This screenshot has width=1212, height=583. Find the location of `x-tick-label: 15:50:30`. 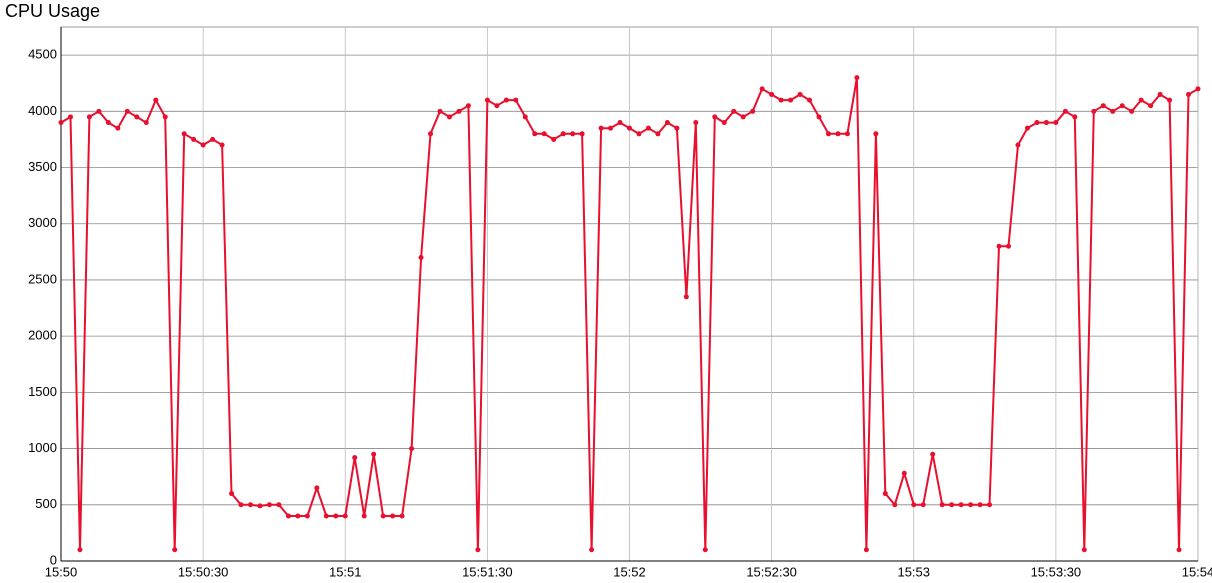

x-tick-label: 15:50:30 is located at coordinates (203, 571).